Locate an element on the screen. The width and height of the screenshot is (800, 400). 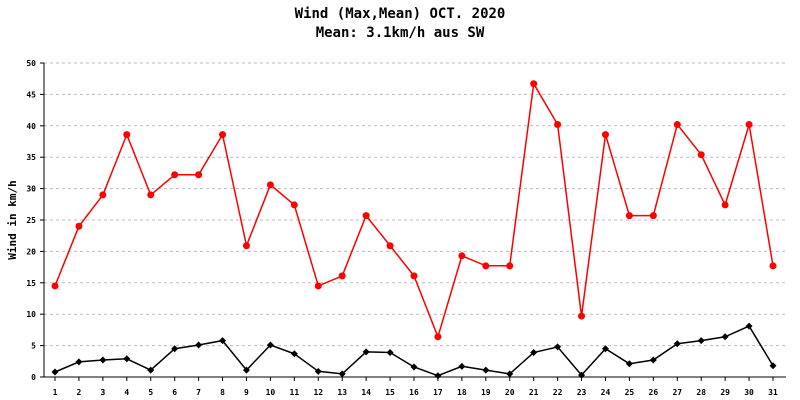
x-tick-label: 10 is located at coordinates (271, 392).